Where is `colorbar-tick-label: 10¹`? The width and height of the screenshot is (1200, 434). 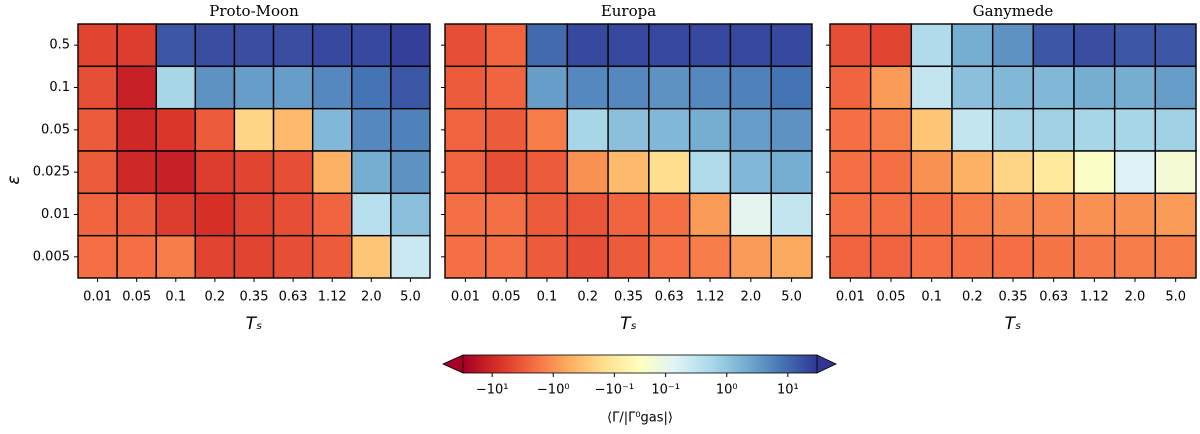
colorbar-tick-label: 10¹ is located at coordinates (788, 390).